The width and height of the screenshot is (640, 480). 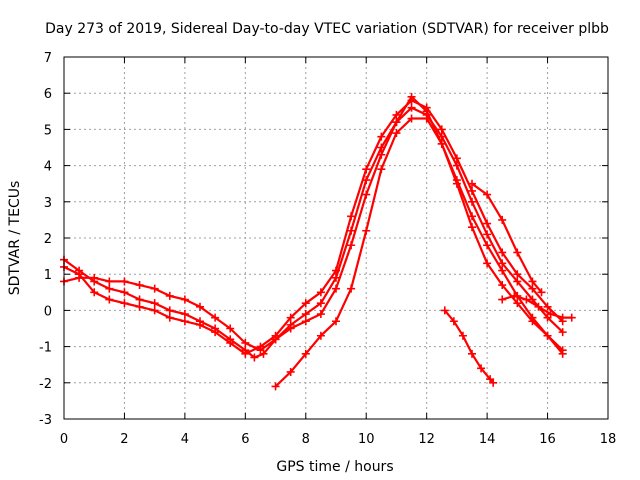 What do you see at coordinates (45, 420) in the screenshot?
I see `y-tick-label: -3` at bounding box center [45, 420].